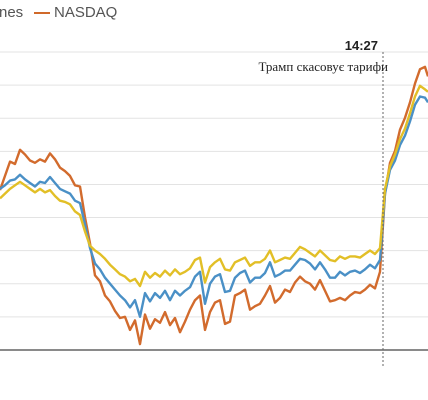  What do you see at coordinates (323, 66) in the screenshot?
I see `annotation-text: Трамп скасовує тарифи` at bounding box center [323, 66].